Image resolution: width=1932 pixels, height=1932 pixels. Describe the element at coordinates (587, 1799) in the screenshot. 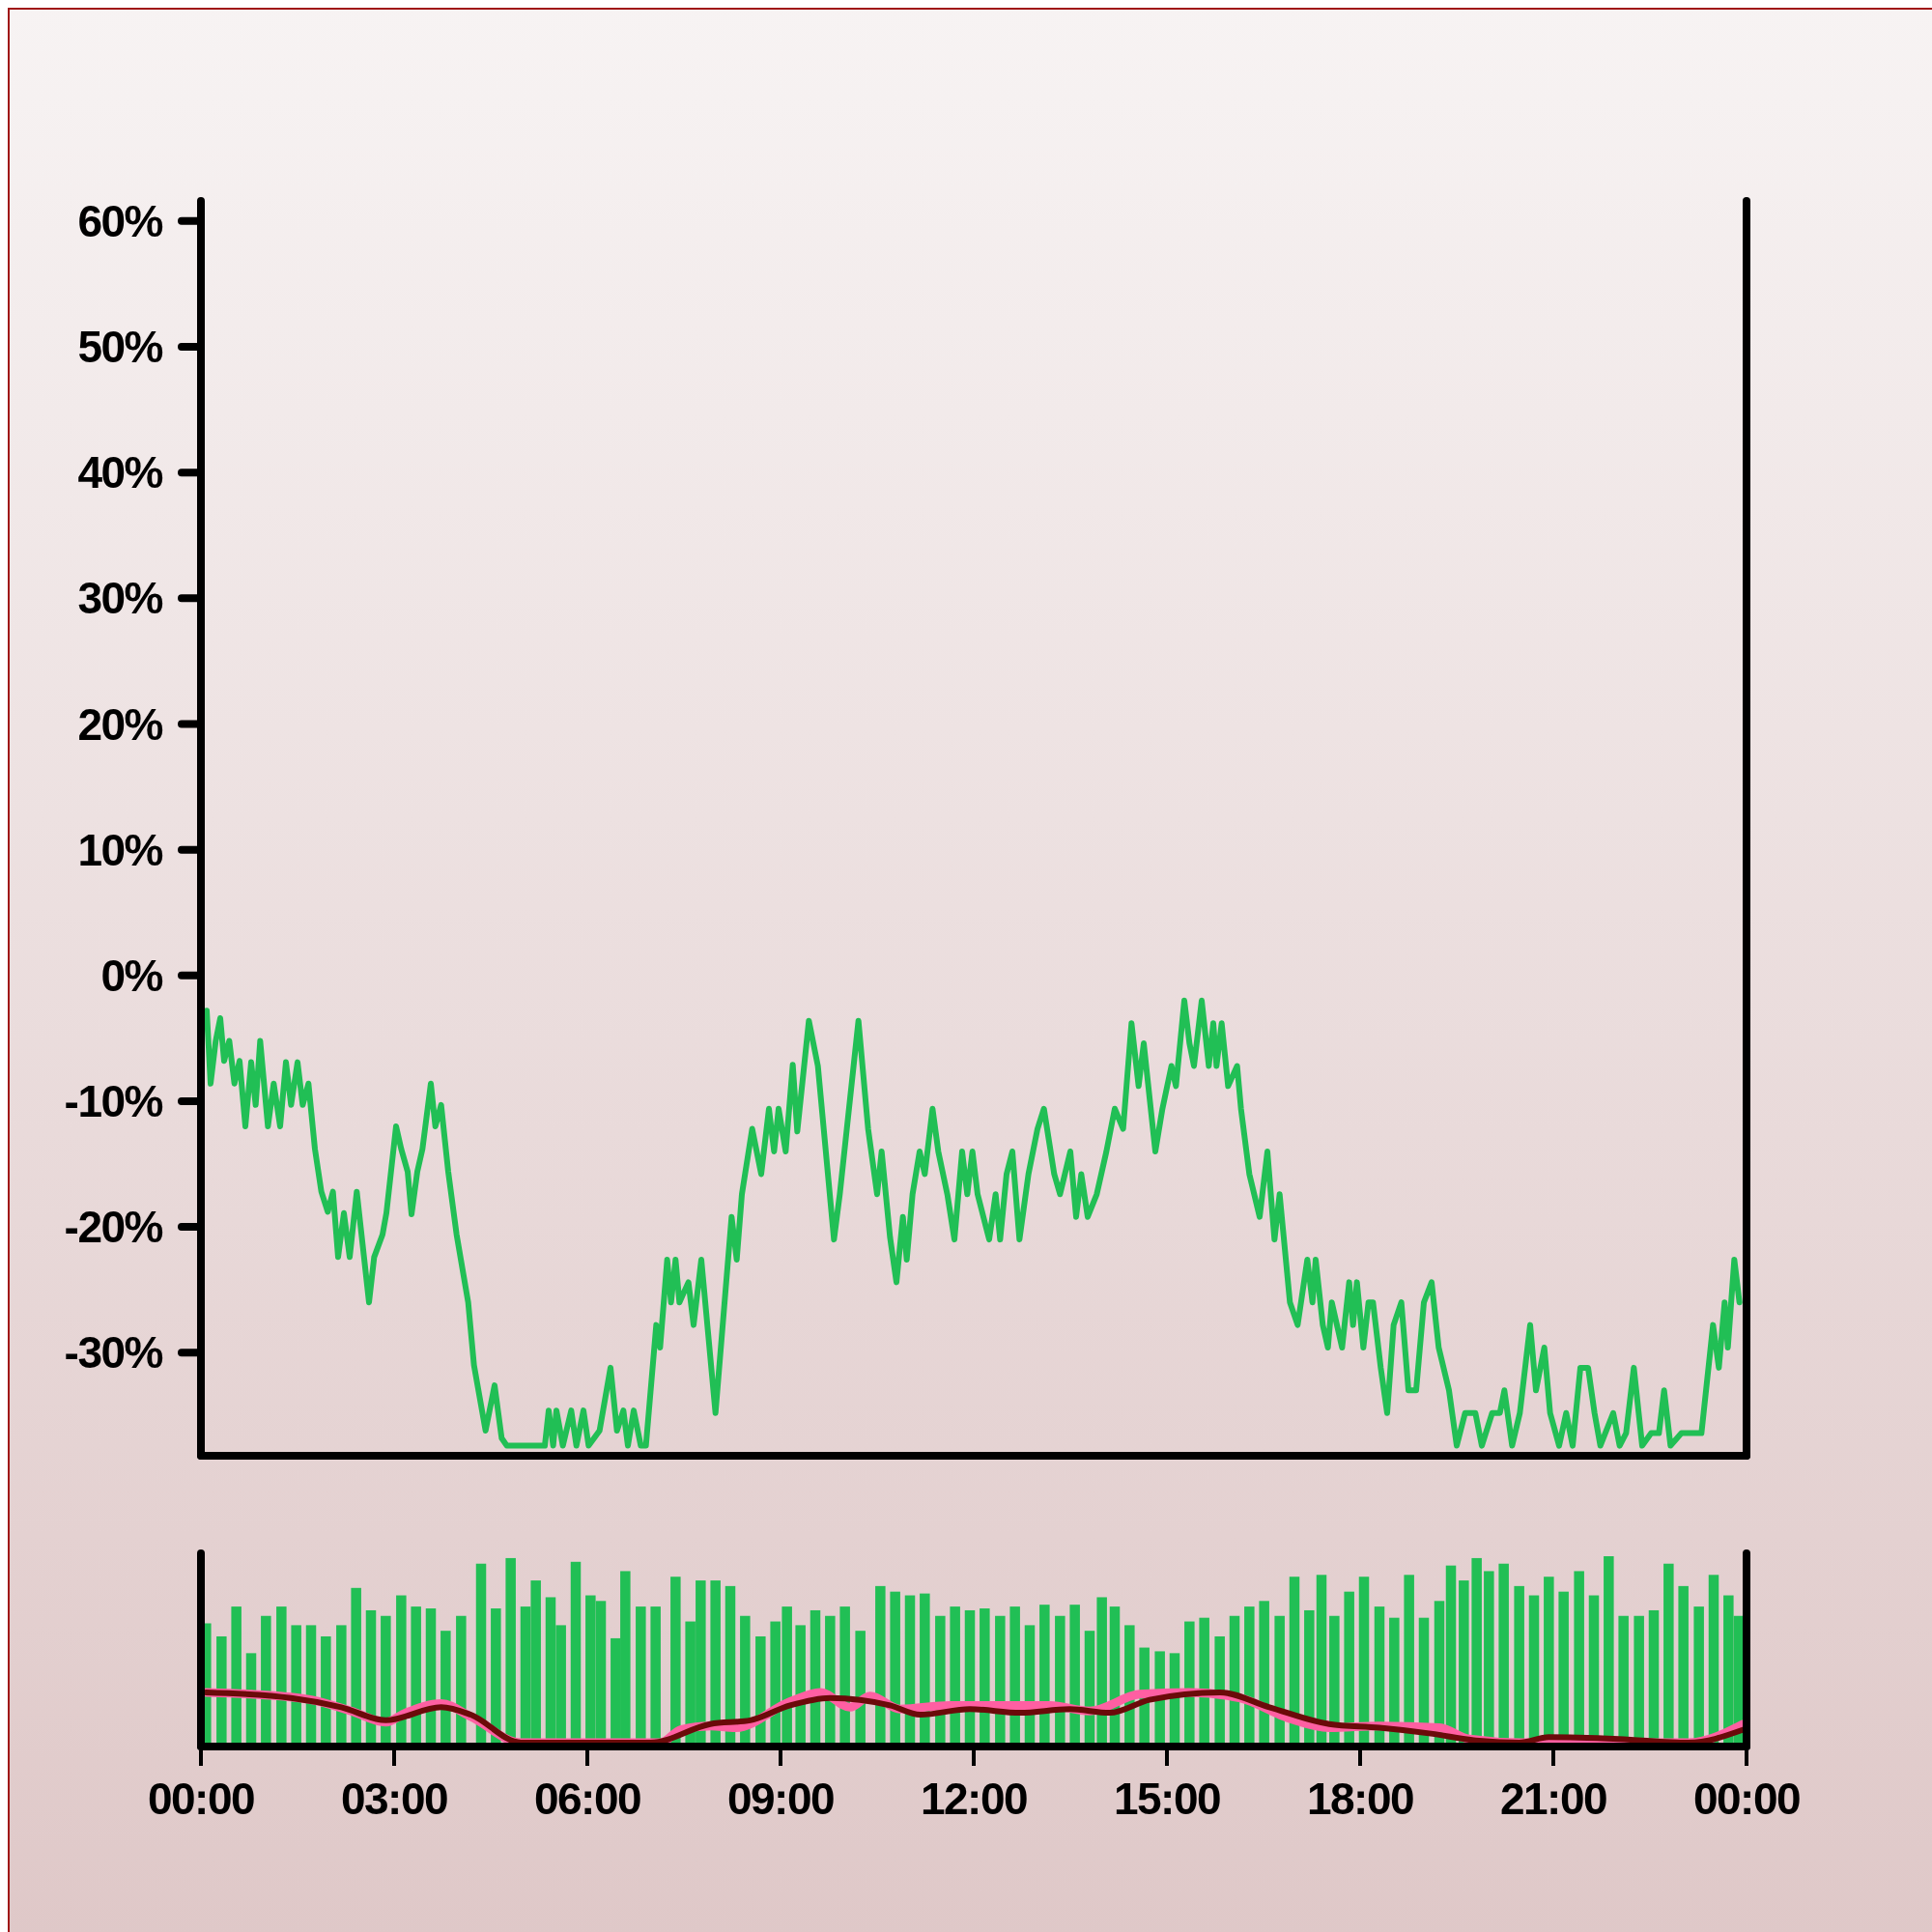

I see `x-tick-label: 06:00` at that location.